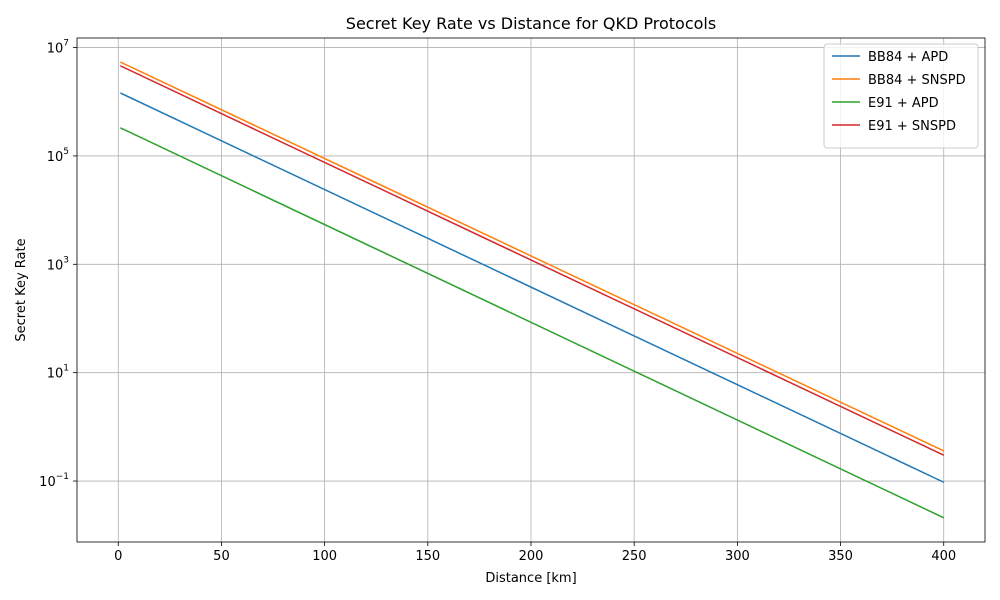 The image size is (1000, 600). What do you see at coordinates (324, 556) in the screenshot?
I see `x-tick-label: 100` at bounding box center [324, 556].